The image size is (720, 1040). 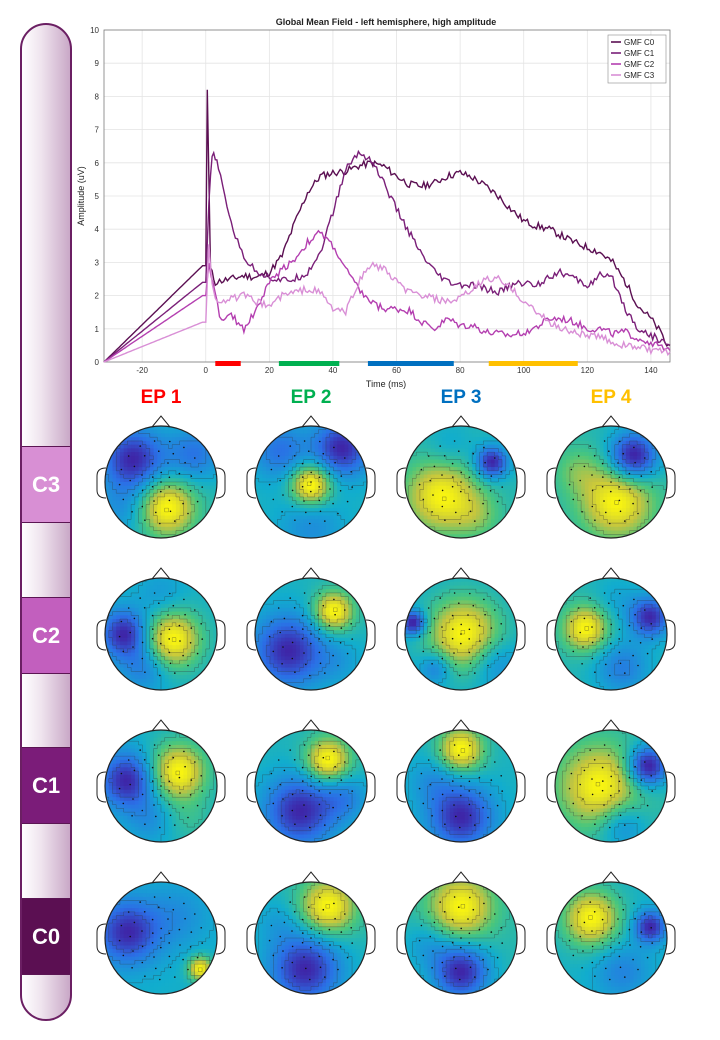 I want to click on epoch-label-3: EP 3, so click(x=461, y=397).